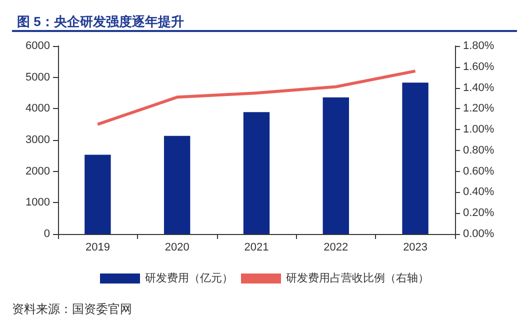 The image size is (529, 327). I want to click on legend-label: 研发费用（亿元）, so click(189, 278).